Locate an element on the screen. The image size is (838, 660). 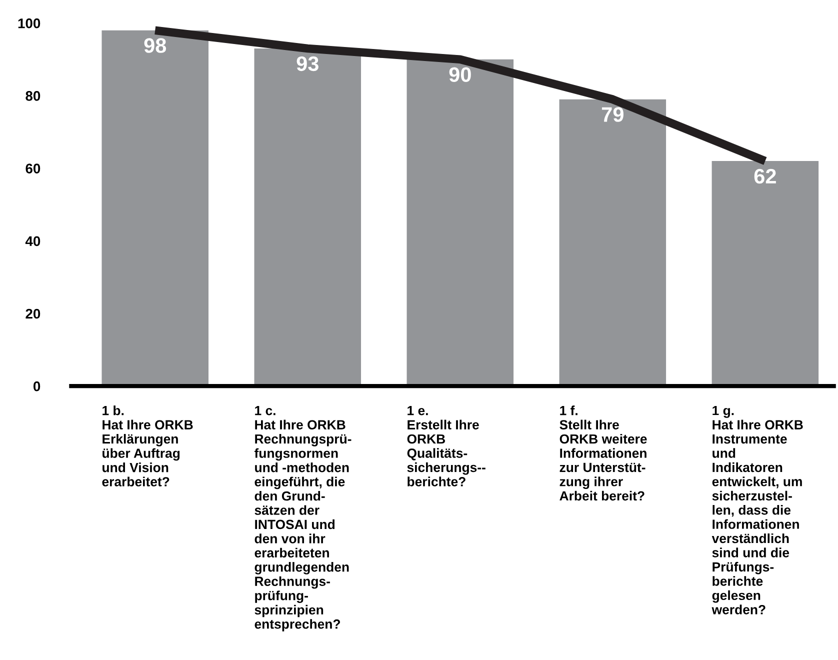
y-tick-label: 100 is located at coordinates (29, 23).